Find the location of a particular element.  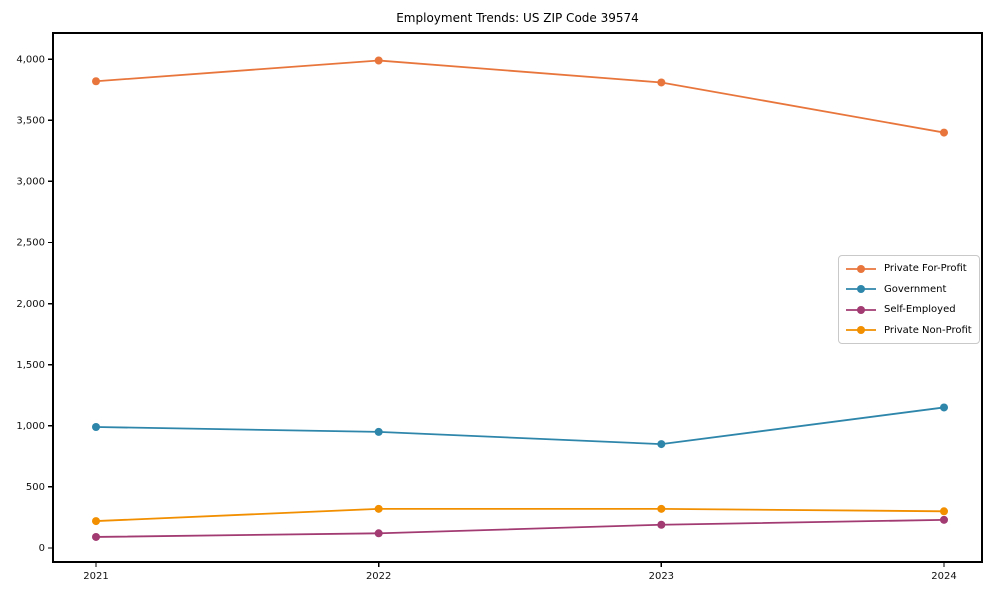

series-line-private-for-profit is located at coordinates (520, 96).